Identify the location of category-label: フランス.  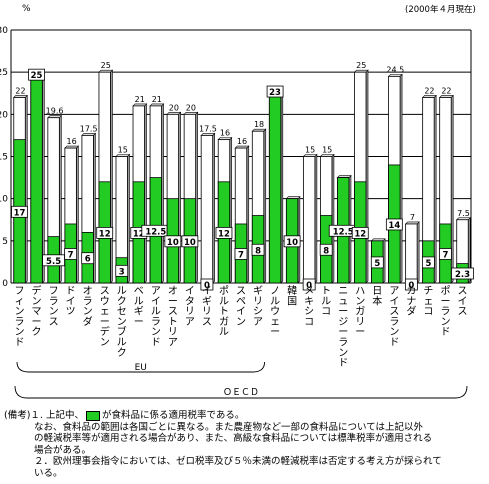
(54, 307).